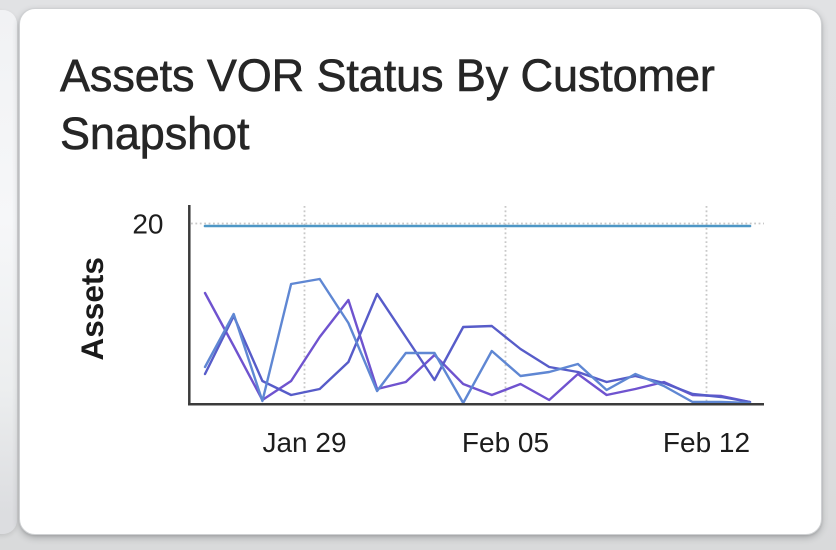 Image resolution: width=836 pixels, height=550 pixels. What do you see at coordinates (92, 308) in the screenshot?
I see `svg-text: Assets` at bounding box center [92, 308].